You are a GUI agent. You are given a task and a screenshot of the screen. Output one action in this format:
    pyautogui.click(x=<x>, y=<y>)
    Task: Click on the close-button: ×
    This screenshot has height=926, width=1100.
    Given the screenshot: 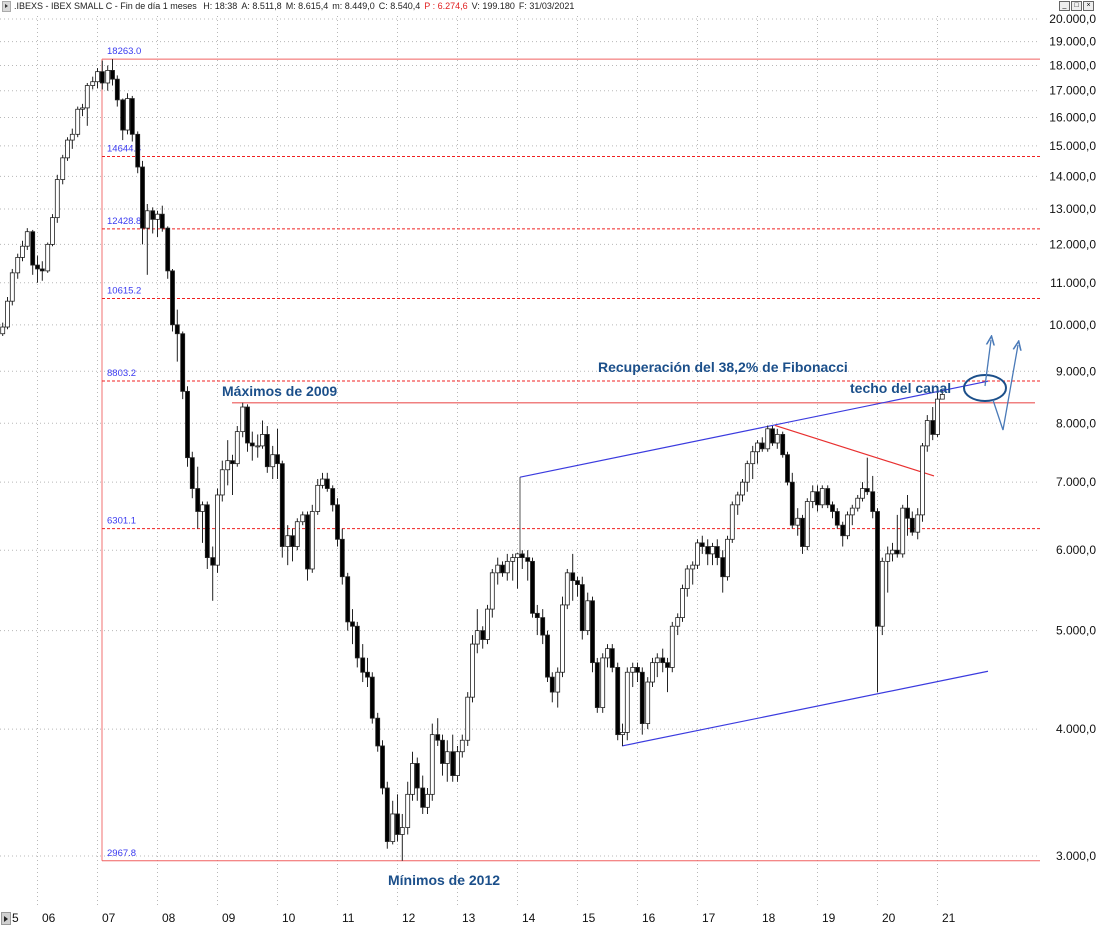 What is the action you would take?
    pyautogui.click(x=1088, y=6)
    